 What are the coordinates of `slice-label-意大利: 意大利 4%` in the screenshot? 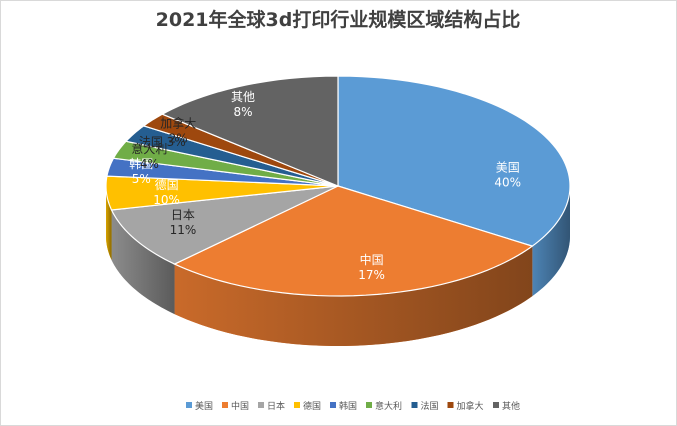 It's located at (149, 156).